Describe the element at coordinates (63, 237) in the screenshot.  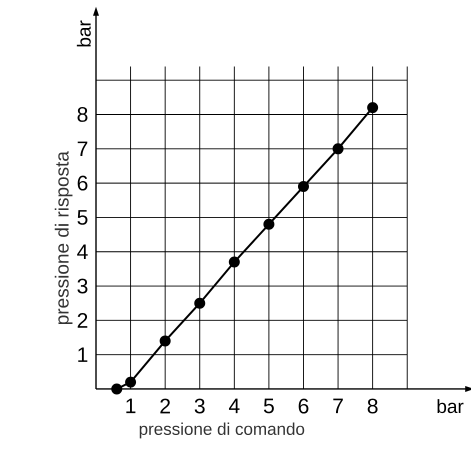
I see `y-axis-title: pressione di risposta` at that location.